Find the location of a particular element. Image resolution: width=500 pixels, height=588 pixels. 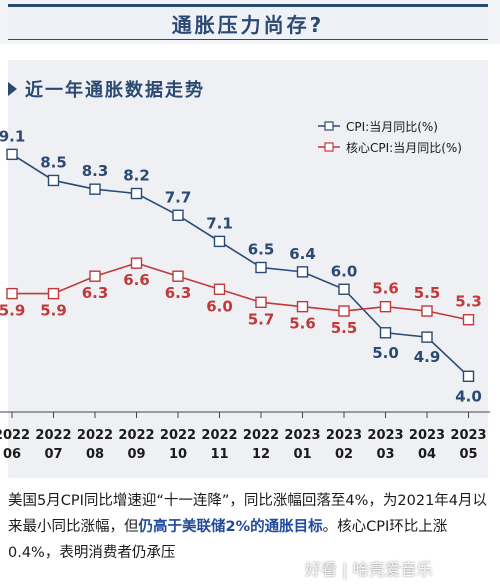

chart-subtitle: 近一年通胀数据走势 is located at coordinates (106, 89).